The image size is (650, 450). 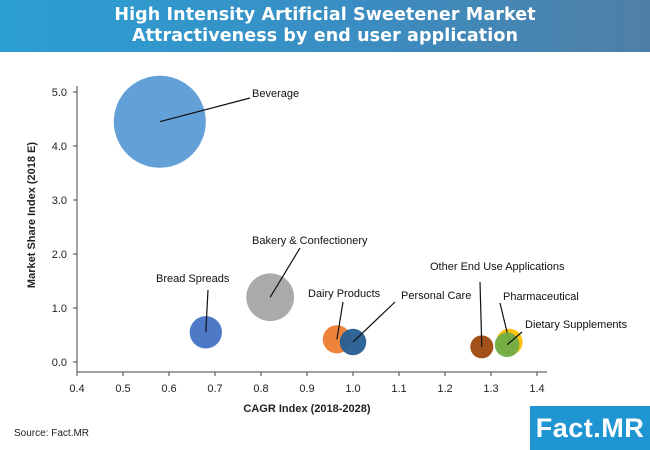 What do you see at coordinates (76, 389) in the screenshot?
I see `x-tick-label: 0.4` at bounding box center [76, 389].